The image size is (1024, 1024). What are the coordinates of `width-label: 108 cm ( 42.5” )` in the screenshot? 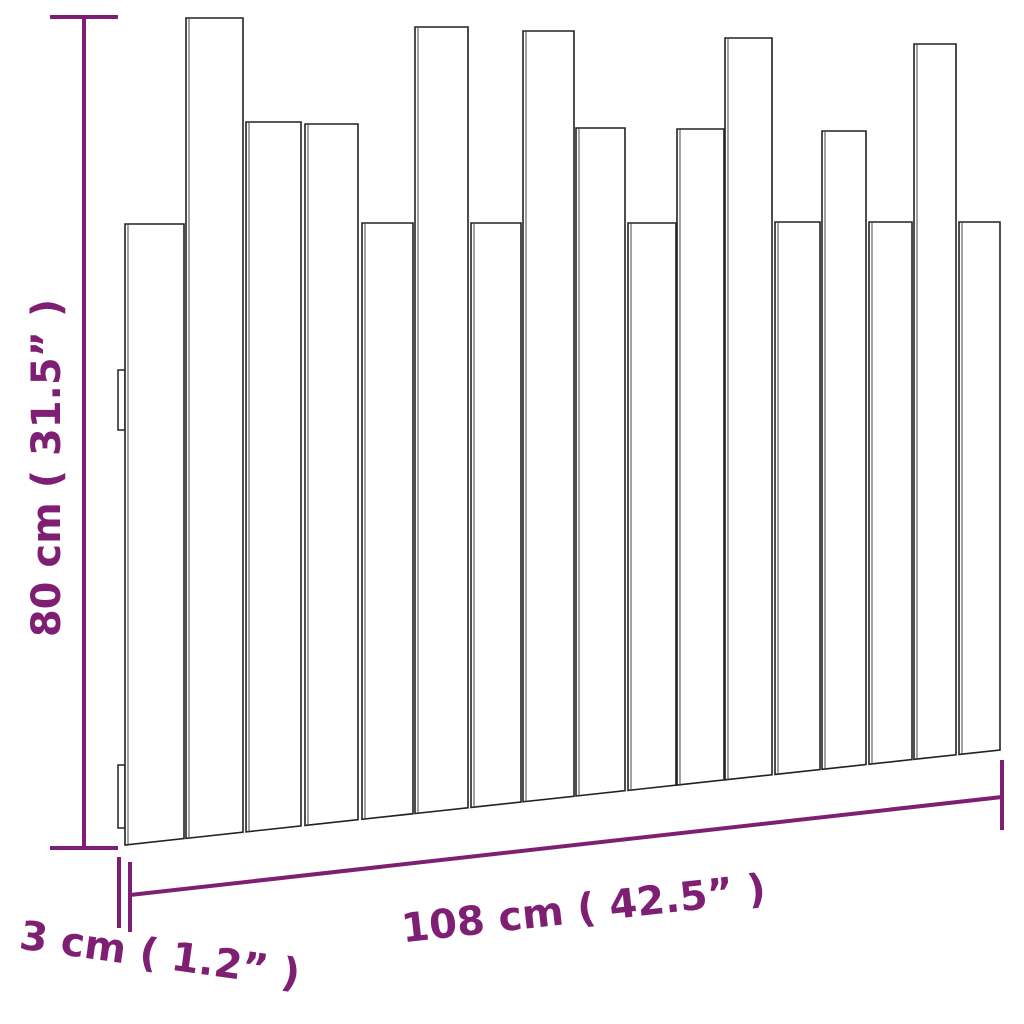 It's located at (583, 909).